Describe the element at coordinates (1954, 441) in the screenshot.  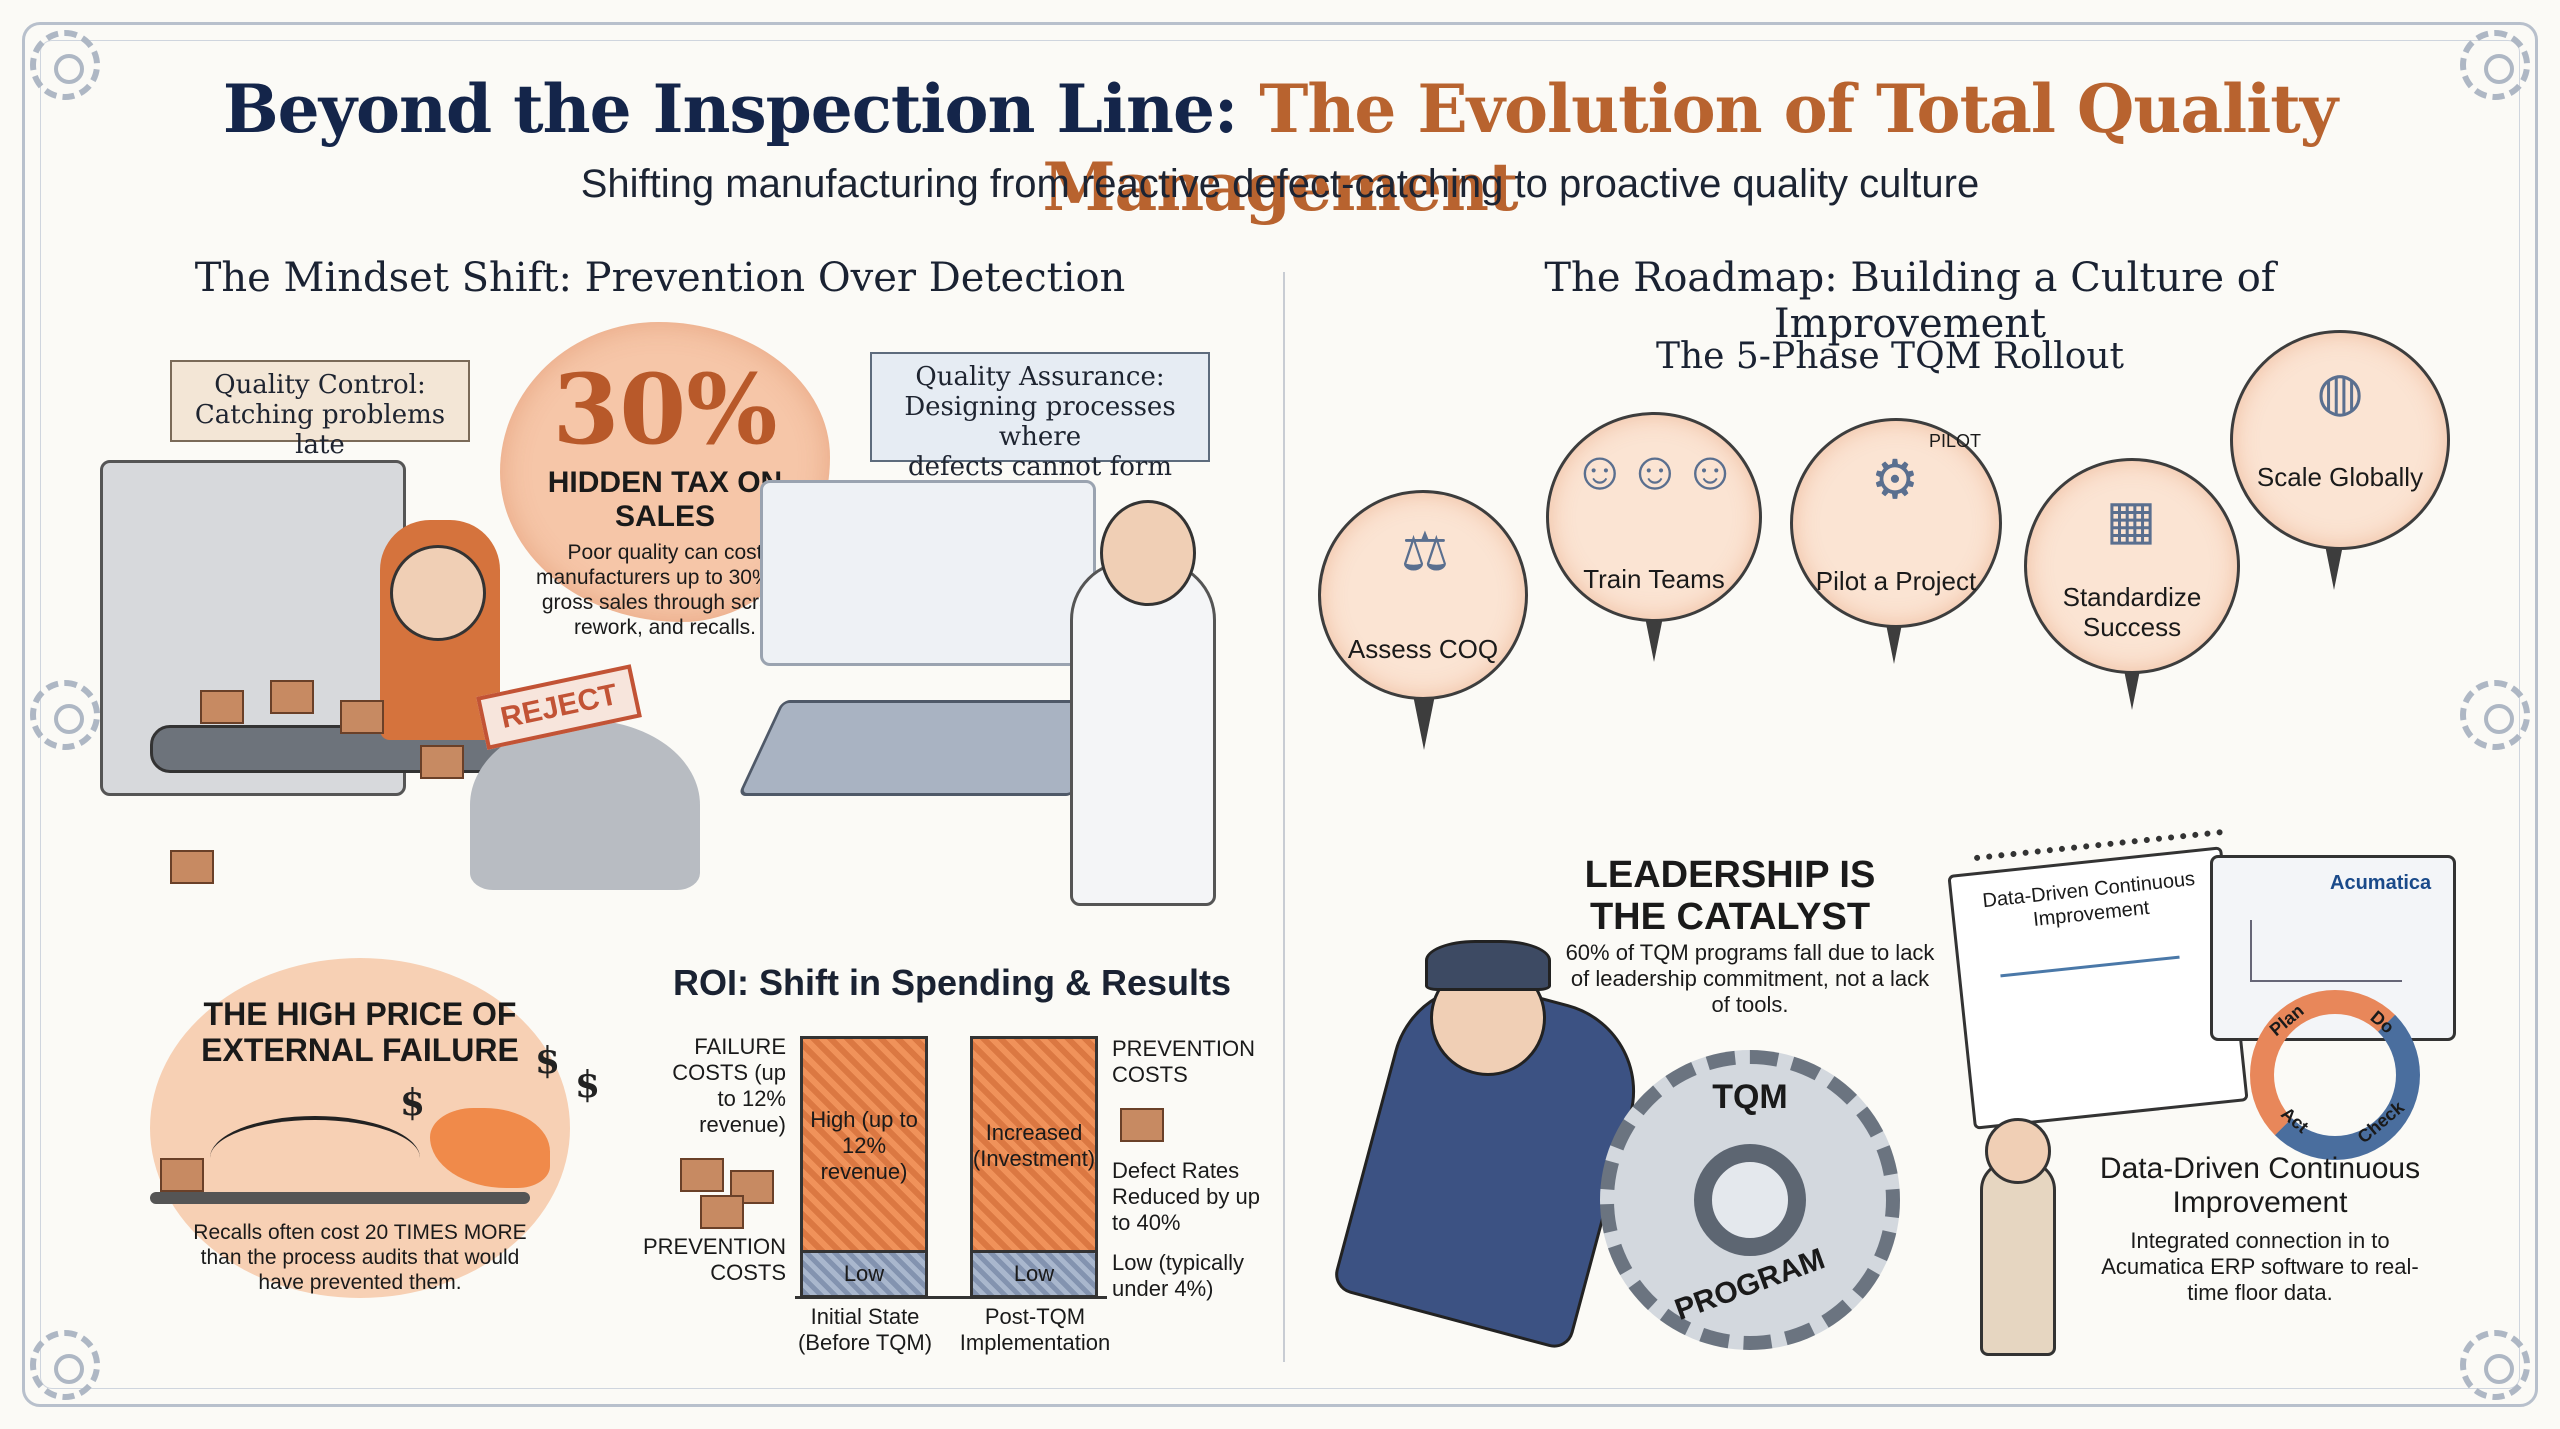
I see `pilot-flag: PILOT` at that location.